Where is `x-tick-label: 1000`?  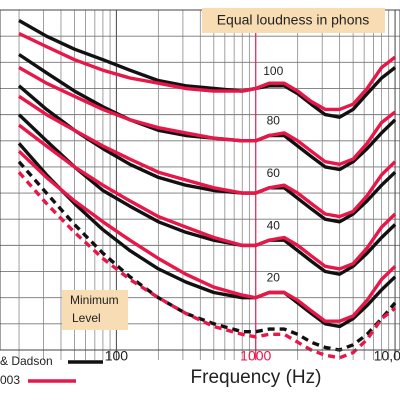
x-tick-label: 1000 is located at coordinates (255, 356).